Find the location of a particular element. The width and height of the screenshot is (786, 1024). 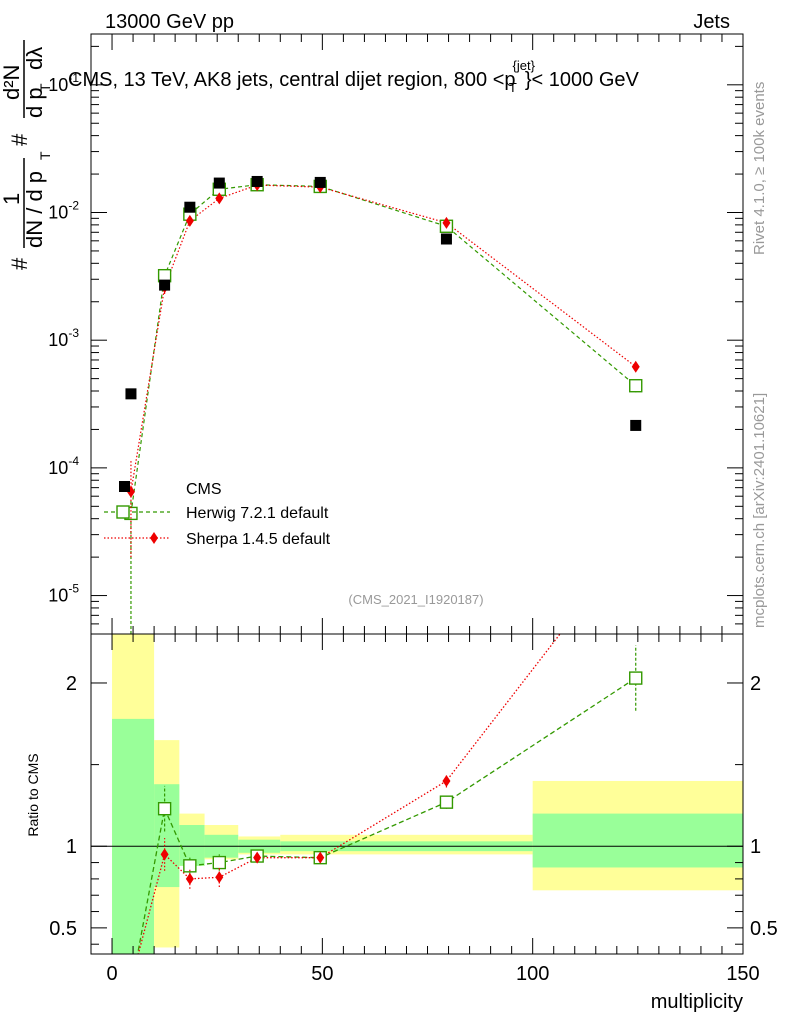

ratio-series-markers is located at coordinates (400, 767).